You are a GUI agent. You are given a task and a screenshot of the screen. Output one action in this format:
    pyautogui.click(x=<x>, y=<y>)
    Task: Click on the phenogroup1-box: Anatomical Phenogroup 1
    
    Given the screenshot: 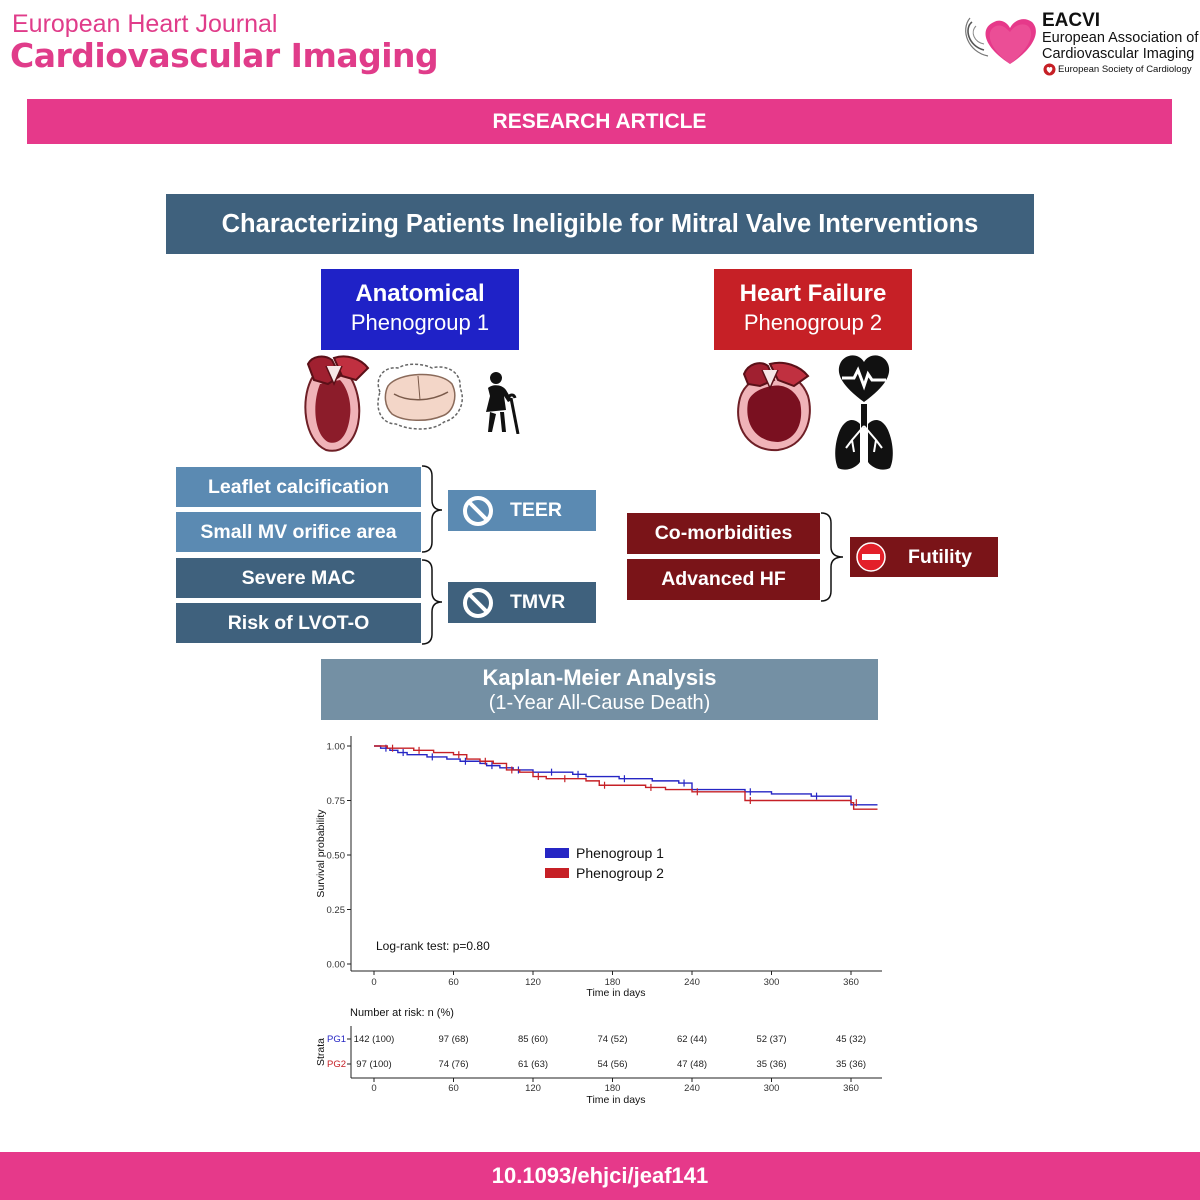 What is the action you would take?
    pyautogui.click(x=420, y=309)
    